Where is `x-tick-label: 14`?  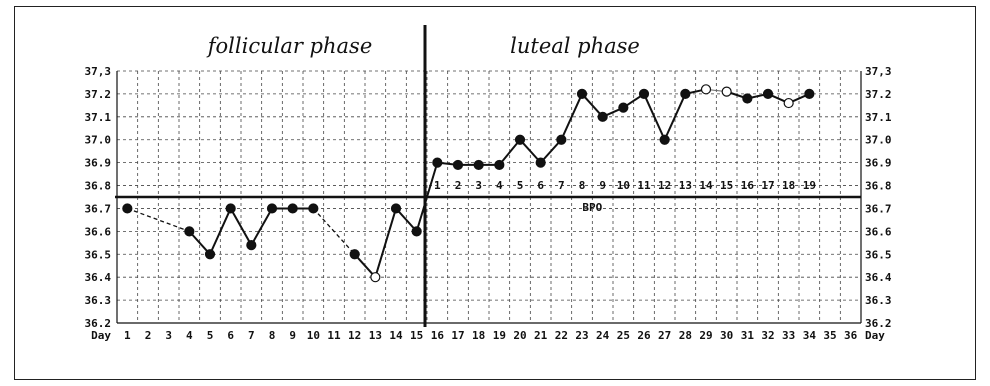 x-tick-label: 14 is located at coordinates (396, 335).